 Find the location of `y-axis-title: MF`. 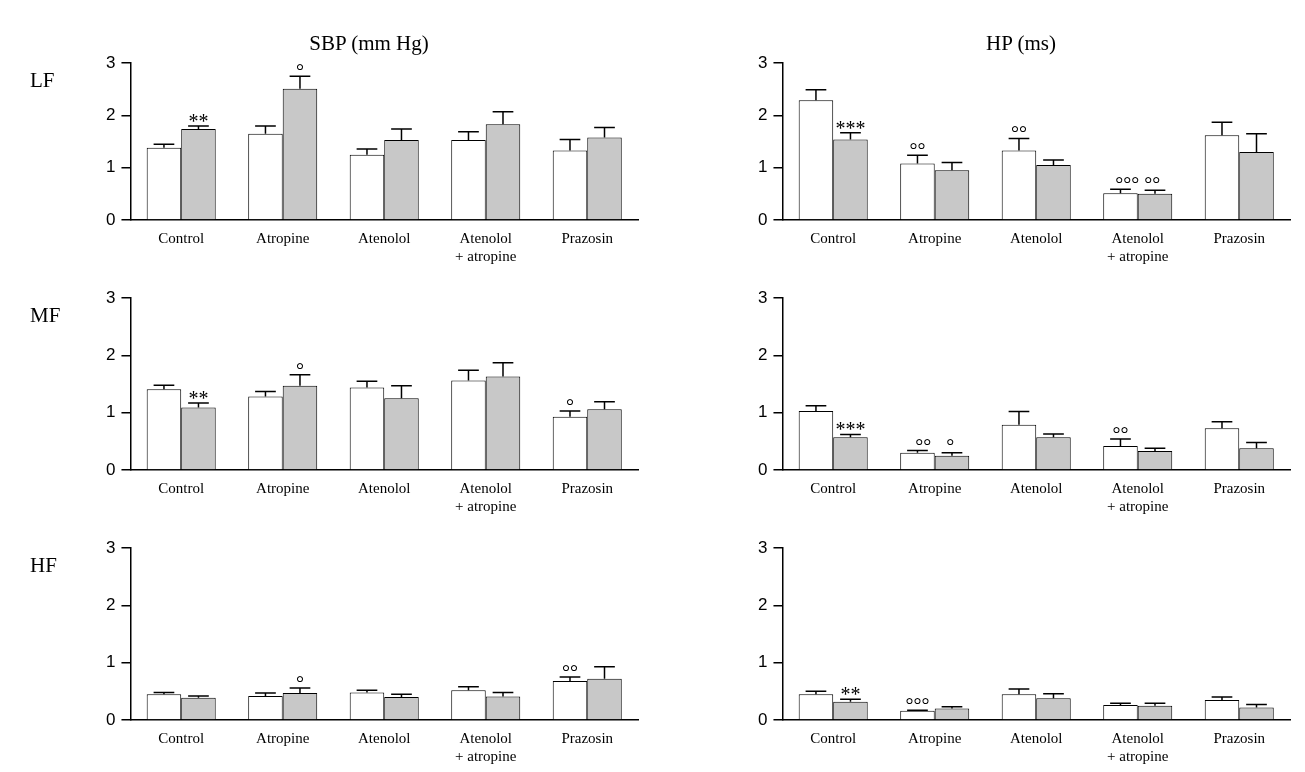

y-axis-title: MF is located at coordinates (45, 314).